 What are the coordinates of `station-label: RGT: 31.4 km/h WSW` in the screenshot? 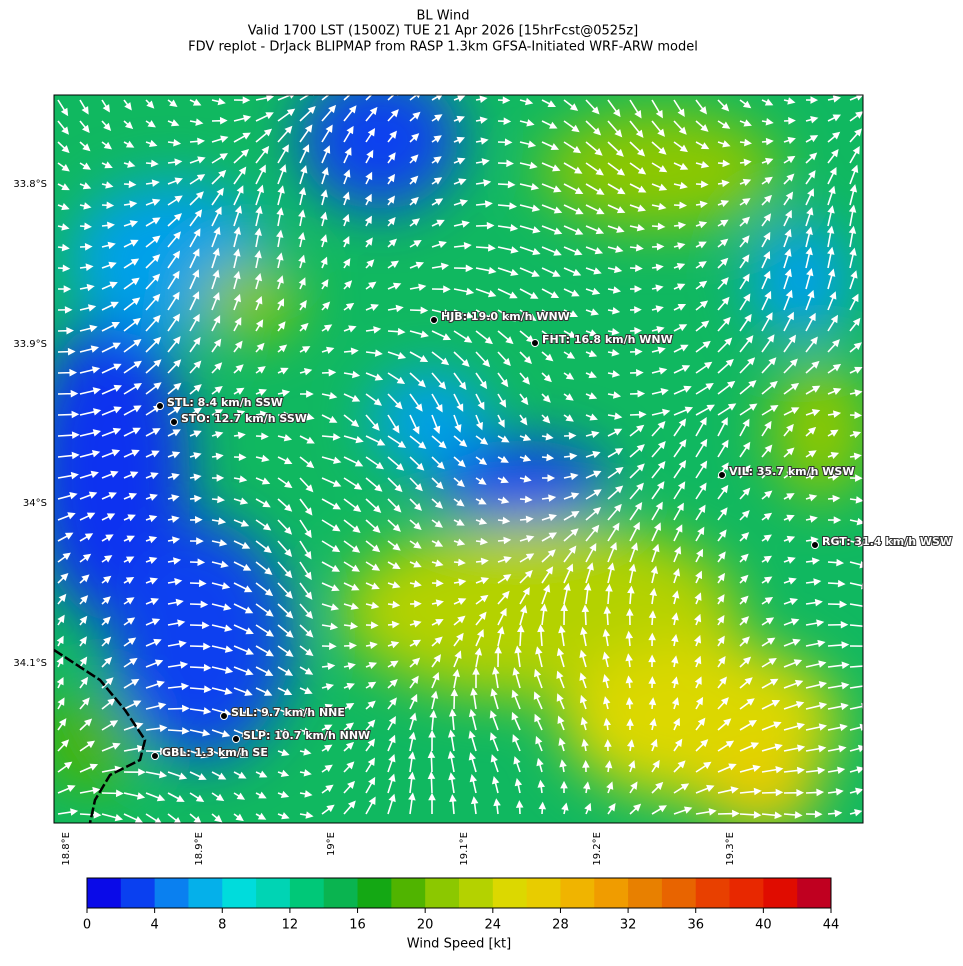 It's located at (887, 541).